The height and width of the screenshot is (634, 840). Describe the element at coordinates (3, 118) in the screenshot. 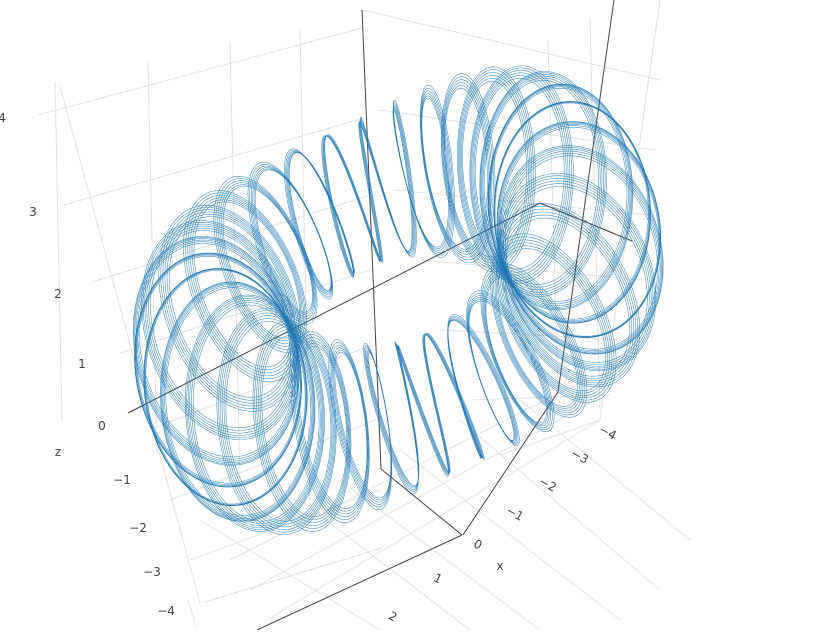

I see `z-tick-label: 4` at that location.